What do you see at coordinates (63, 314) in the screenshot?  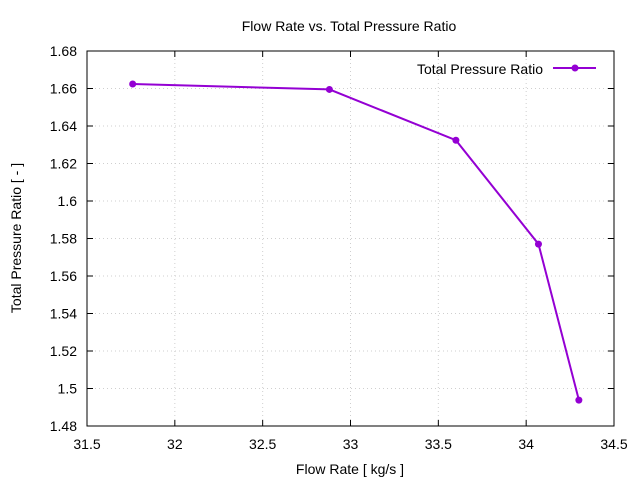 I see `y-tick-label: 1.54` at bounding box center [63, 314].